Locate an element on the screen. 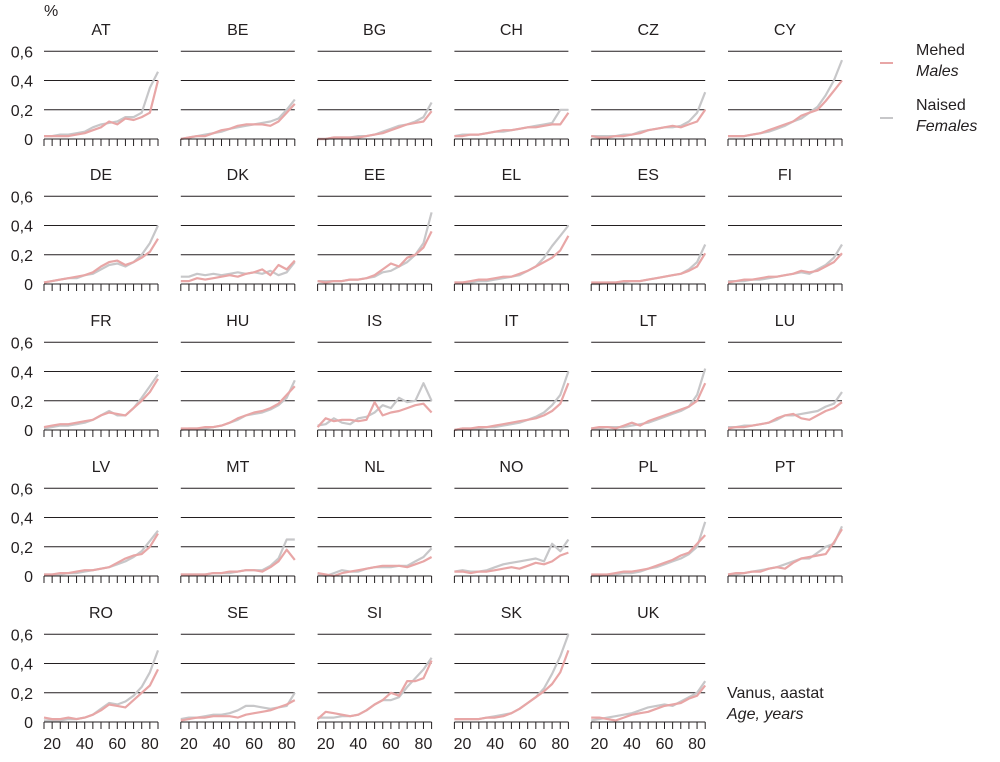 The image size is (1000, 762). panel-title-se: SE is located at coordinates (237, 613).